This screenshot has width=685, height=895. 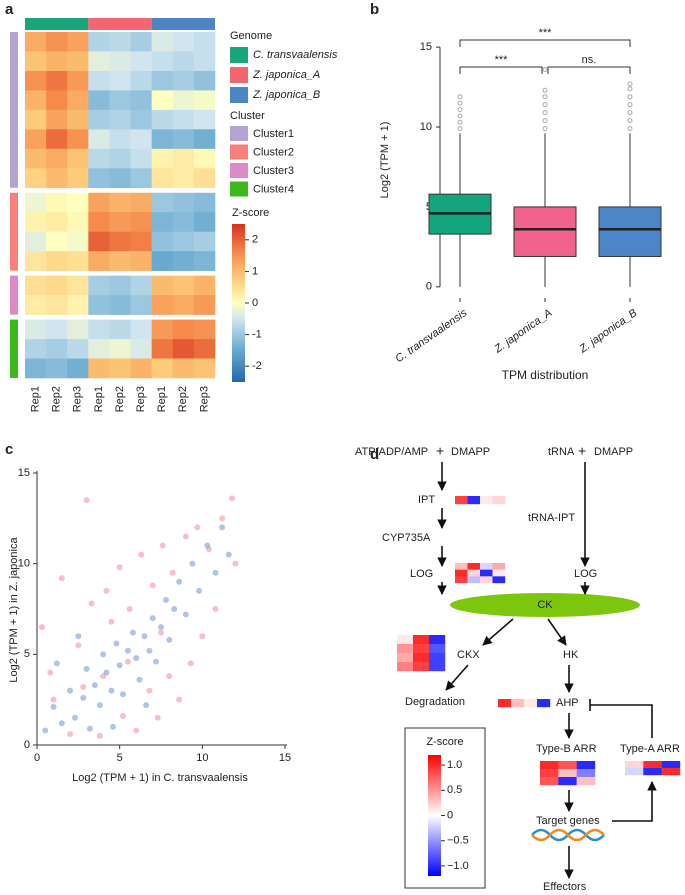 I want to click on panel-label: b, so click(x=374, y=9).